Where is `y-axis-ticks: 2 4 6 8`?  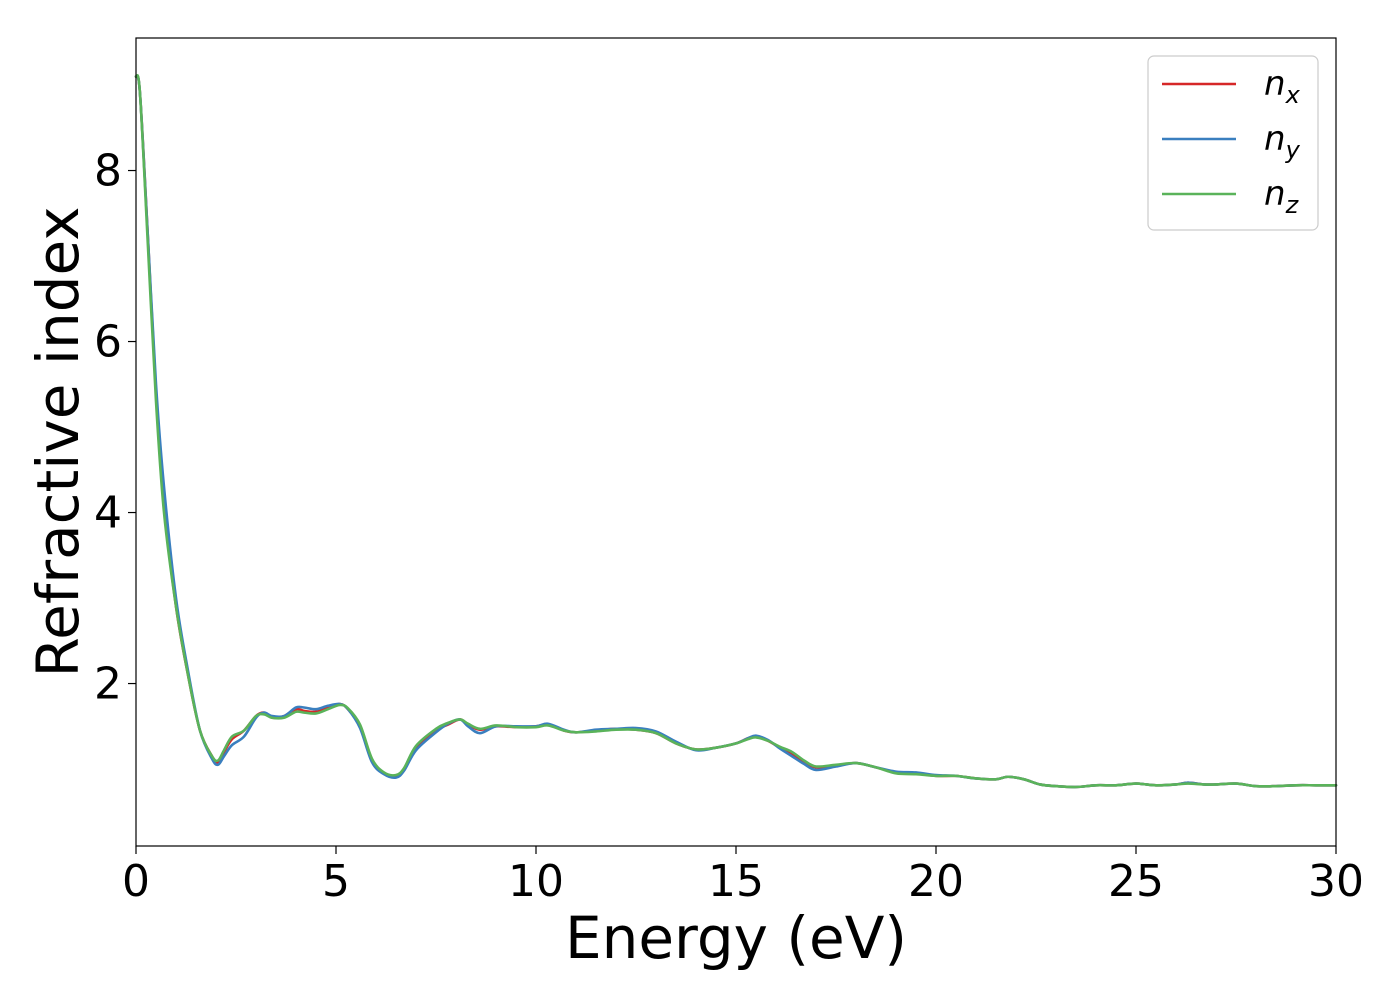 y-axis-ticks: 2 4 6 8 is located at coordinates (115, 428).